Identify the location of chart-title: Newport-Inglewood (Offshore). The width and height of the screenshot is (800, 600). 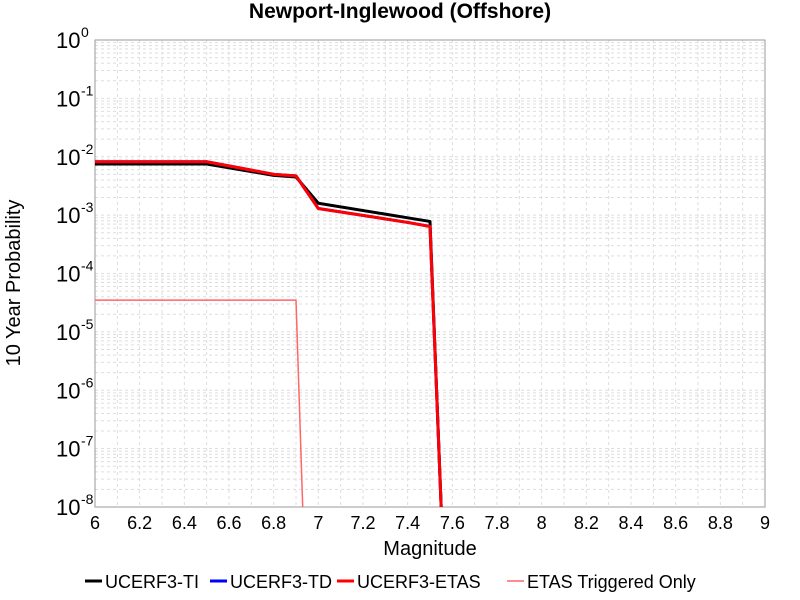
(400, 11).